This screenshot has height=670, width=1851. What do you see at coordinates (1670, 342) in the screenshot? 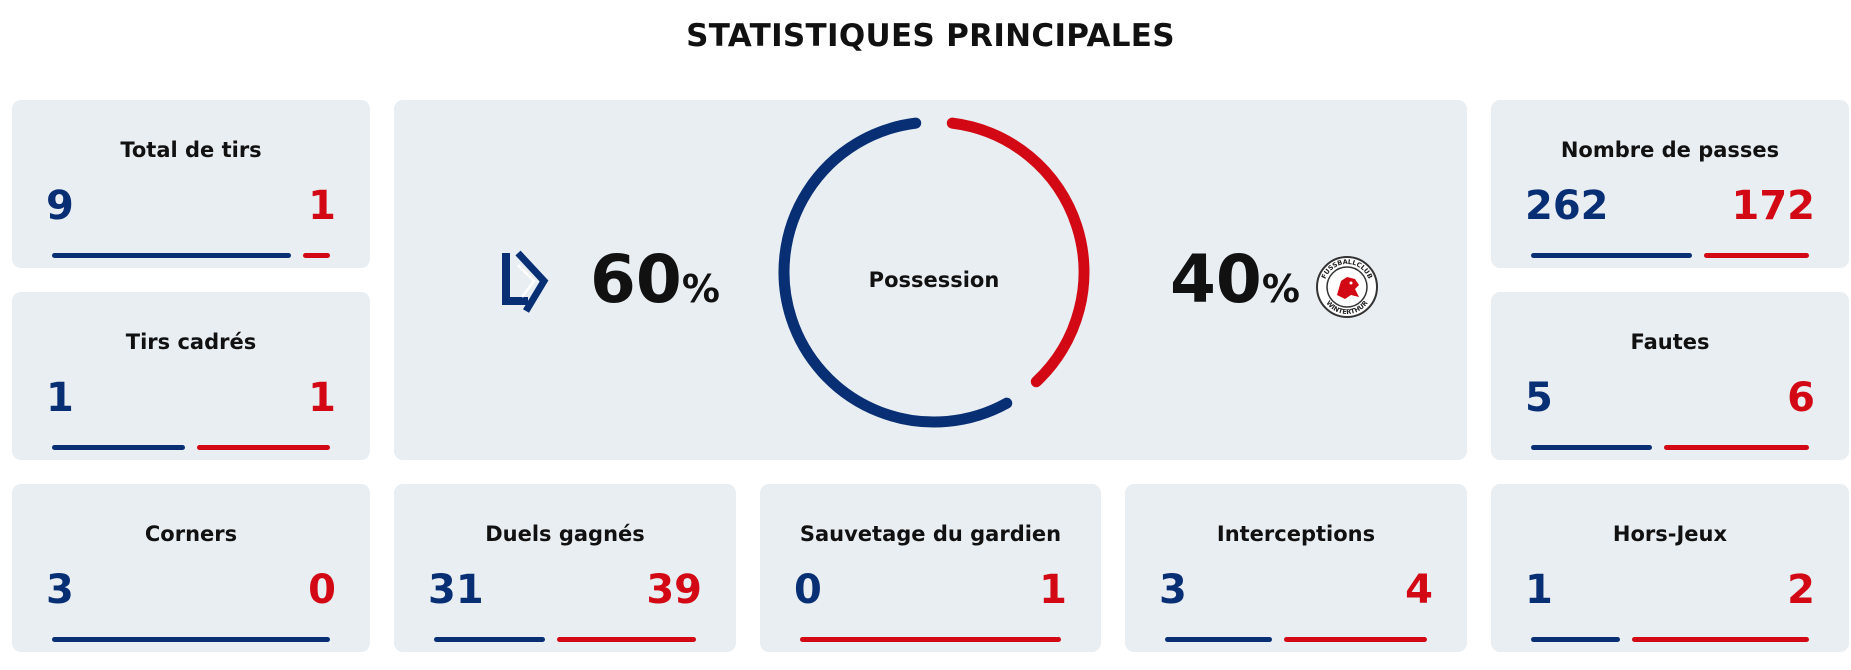
I see `stat-label: Fautes` at bounding box center [1670, 342].